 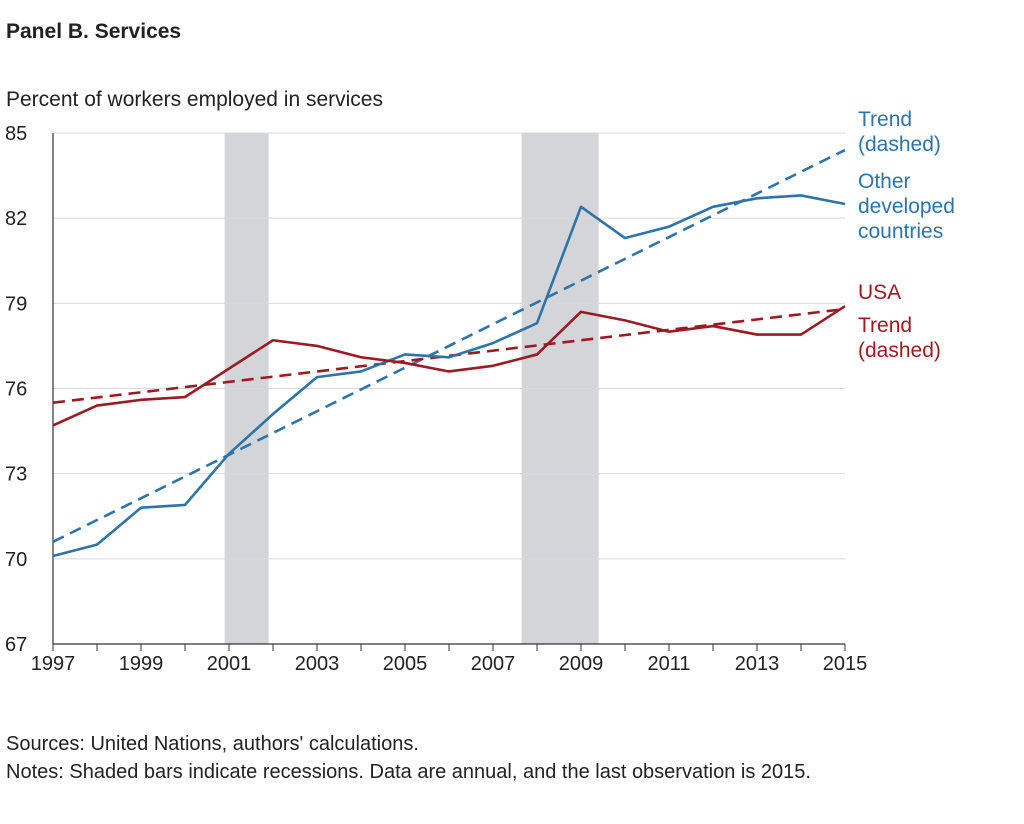 What do you see at coordinates (885, 119) in the screenshot?
I see `legend-other-trend-line-1: Trend` at bounding box center [885, 119].